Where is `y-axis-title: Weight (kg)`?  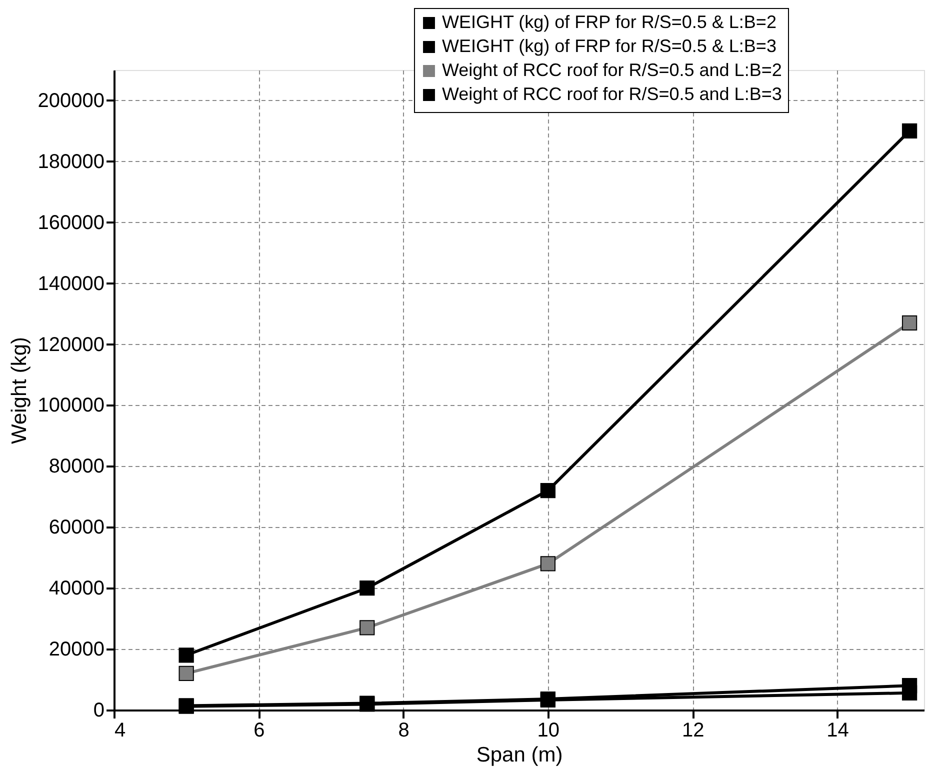 y-axis-title: Weight (kg) is located at coordinates (19, 390).